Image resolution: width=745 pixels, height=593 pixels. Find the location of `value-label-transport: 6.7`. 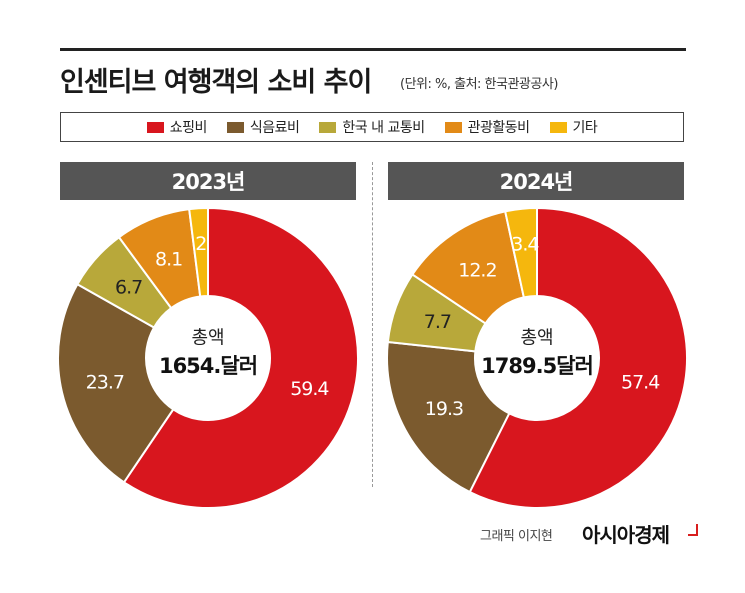

value-label-transport: 6.7 is located at coordinates (128, 288).